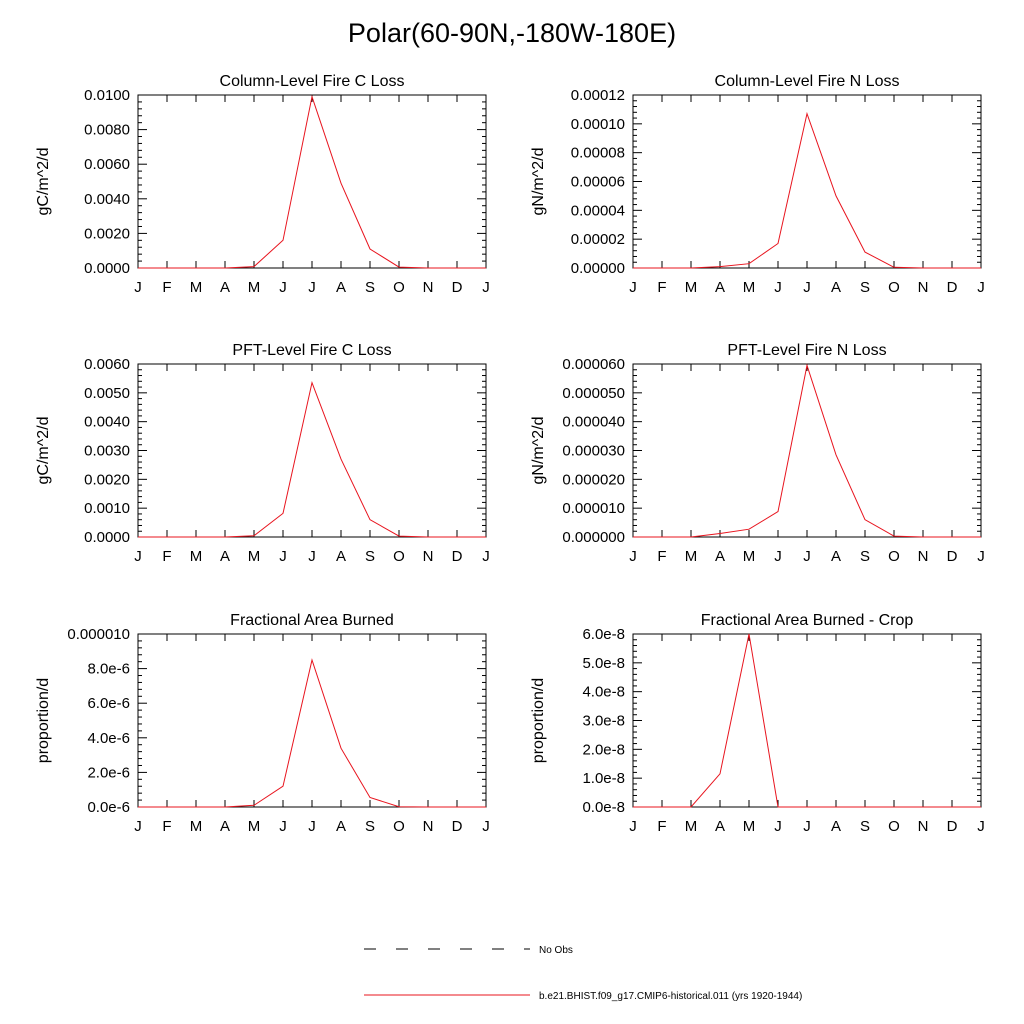  I want to click on chart-title: Column-Level Fire N Loss, so click(807, 81).